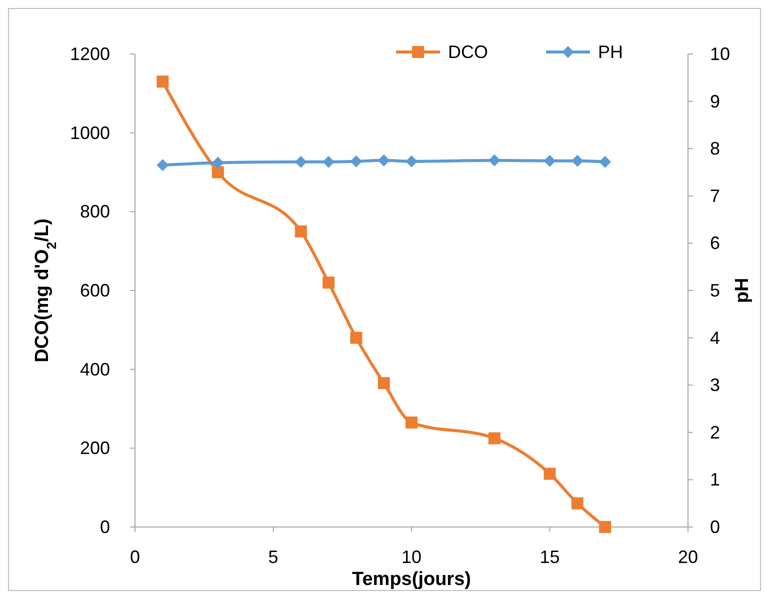 The height and width of the screenshot is (599, 769). What do you see at coordinates (742, 291) in the screenshot?
I see `y2-axis-title: pH` at bounding box center [742, 291].